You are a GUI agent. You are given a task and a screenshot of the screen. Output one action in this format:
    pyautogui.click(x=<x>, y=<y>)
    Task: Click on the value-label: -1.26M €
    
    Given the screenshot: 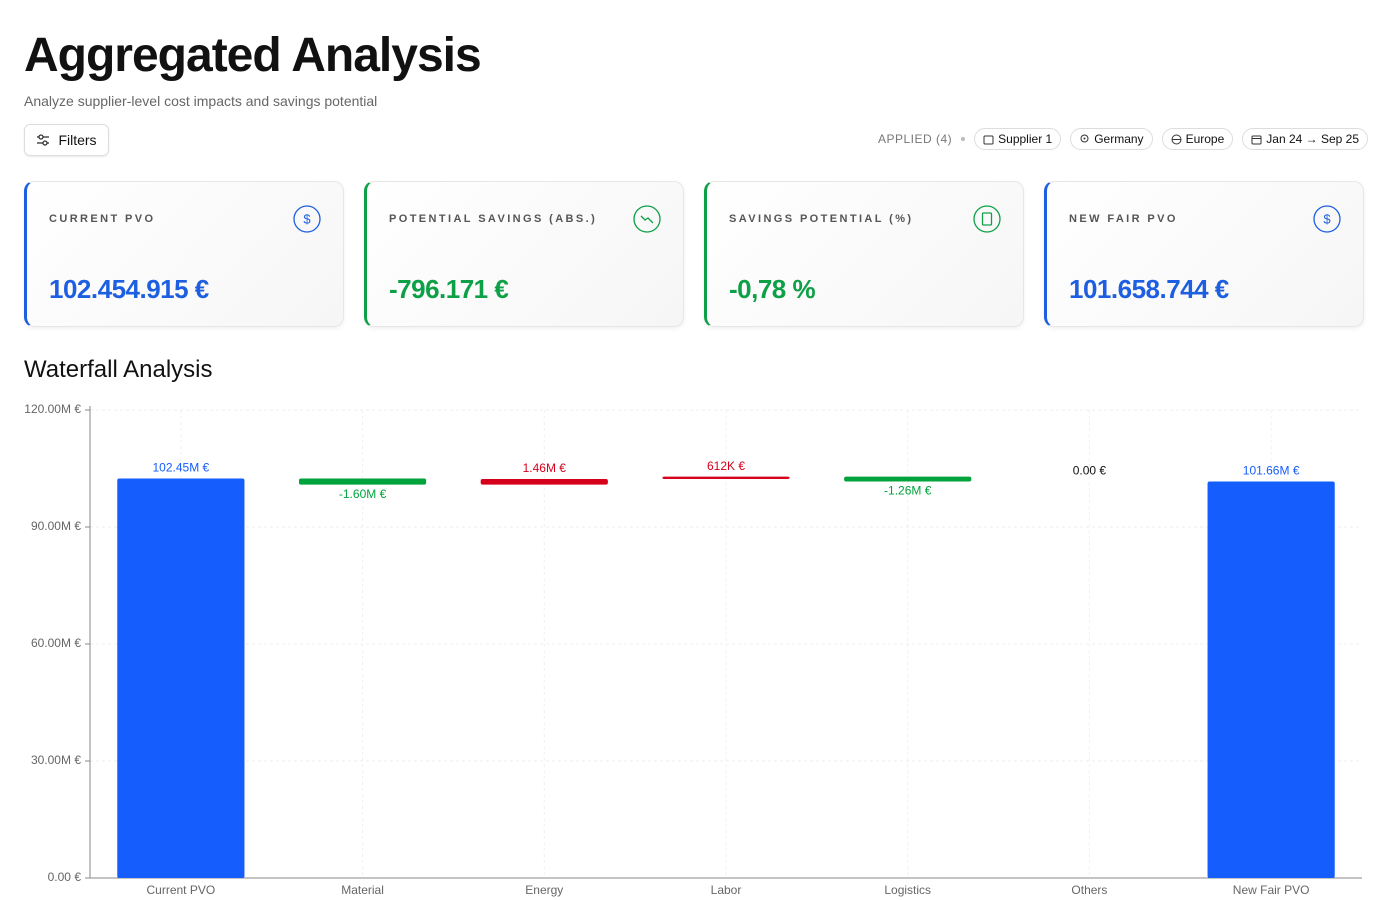 What is the action you would take?
    pyautogui.click(x=908, y=491)
    